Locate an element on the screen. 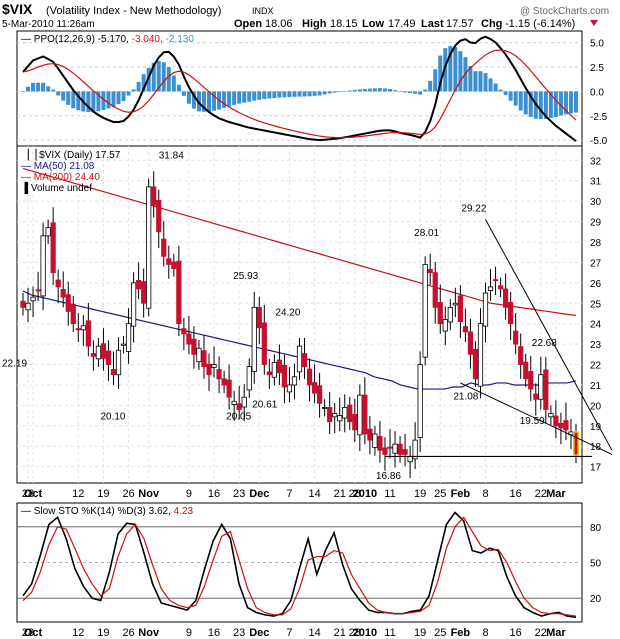  x-tick-label-bottom: 11 is located at coordinates (389, 633).